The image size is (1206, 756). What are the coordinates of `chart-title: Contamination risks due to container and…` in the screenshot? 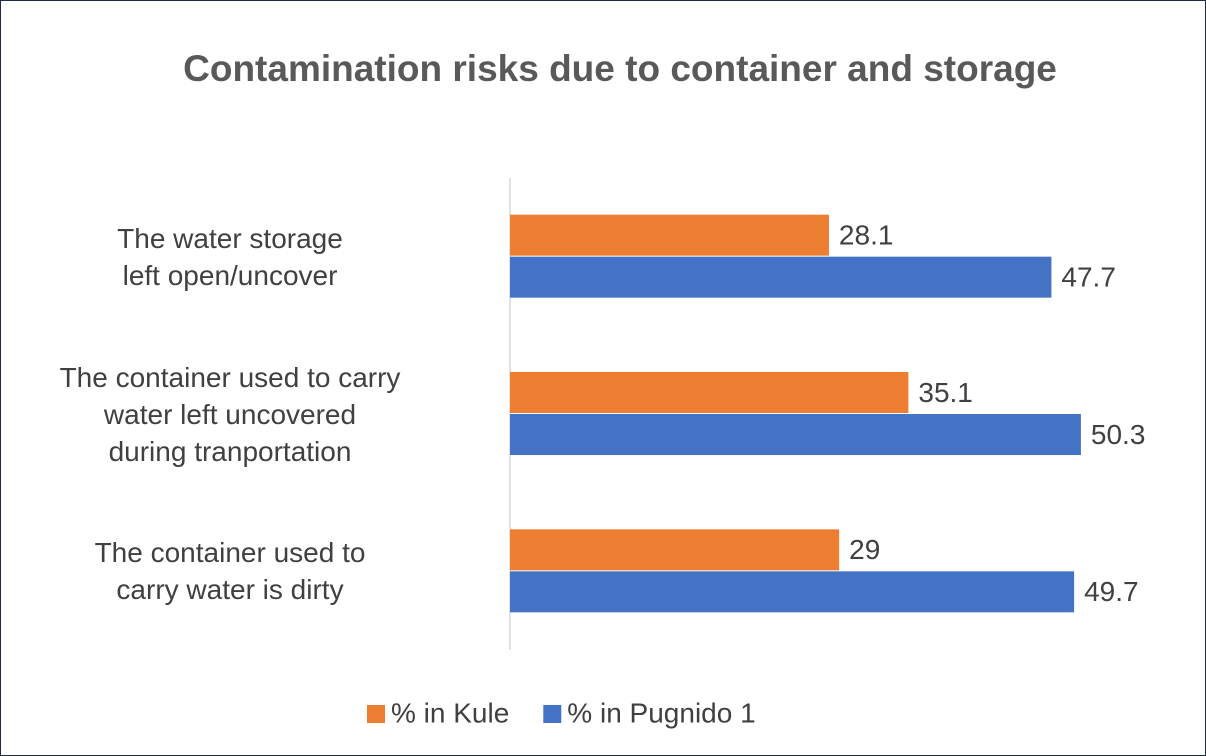 It's located at (620, 68).